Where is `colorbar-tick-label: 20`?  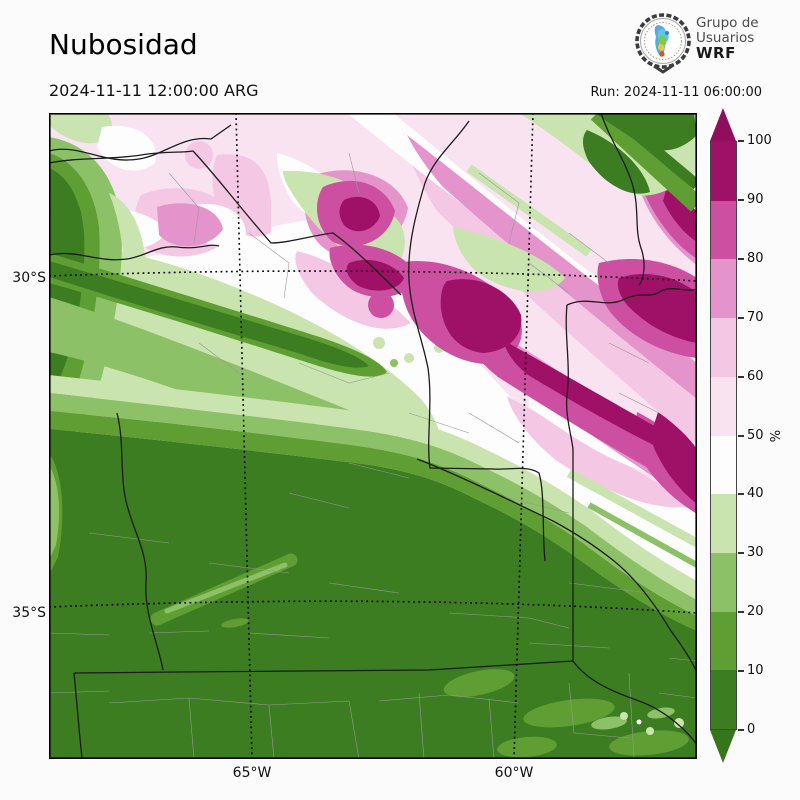
colorbar-tick-label: 20 is located at coordinates (755, 612).